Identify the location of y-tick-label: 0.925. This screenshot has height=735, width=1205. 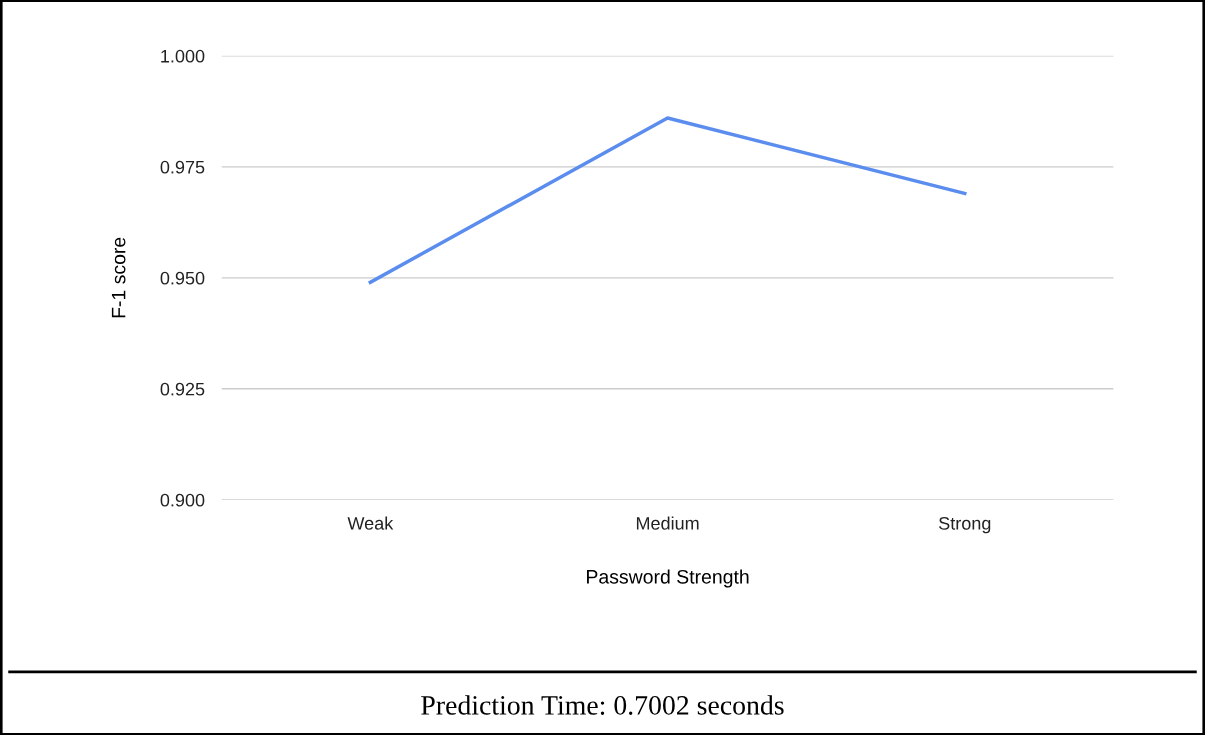
(182, 389).